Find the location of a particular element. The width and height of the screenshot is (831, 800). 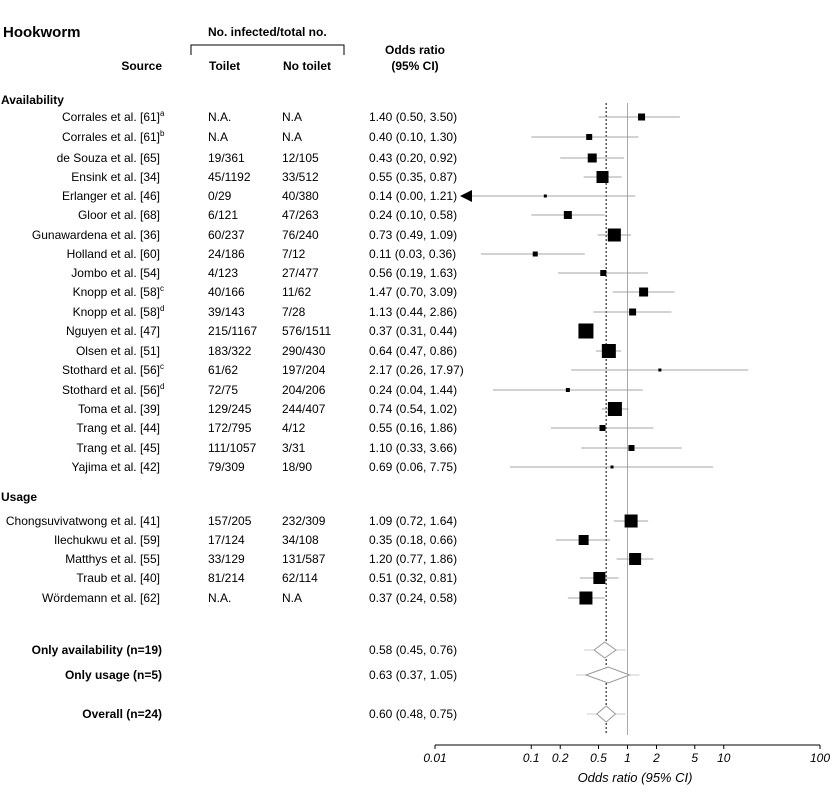

study-source: Gloor et al. [68] is located at coordinates (83, 215).